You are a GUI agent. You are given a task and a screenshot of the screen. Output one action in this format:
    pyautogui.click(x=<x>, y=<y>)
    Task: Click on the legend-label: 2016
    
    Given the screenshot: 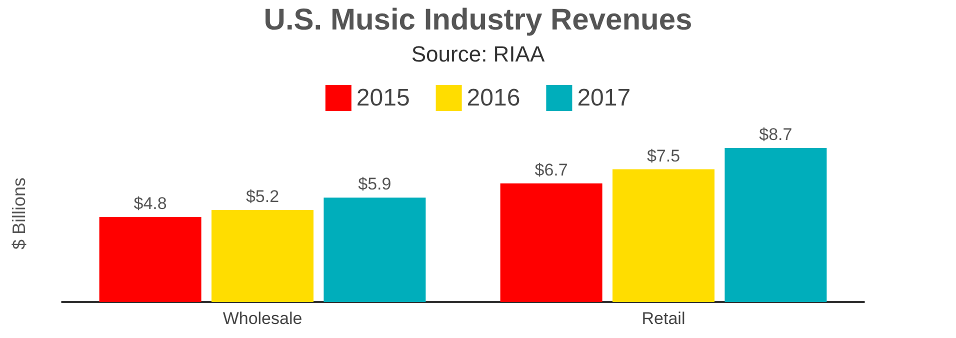 What is the action you would take?
    pyautogui.click(x=493, y=98)
    